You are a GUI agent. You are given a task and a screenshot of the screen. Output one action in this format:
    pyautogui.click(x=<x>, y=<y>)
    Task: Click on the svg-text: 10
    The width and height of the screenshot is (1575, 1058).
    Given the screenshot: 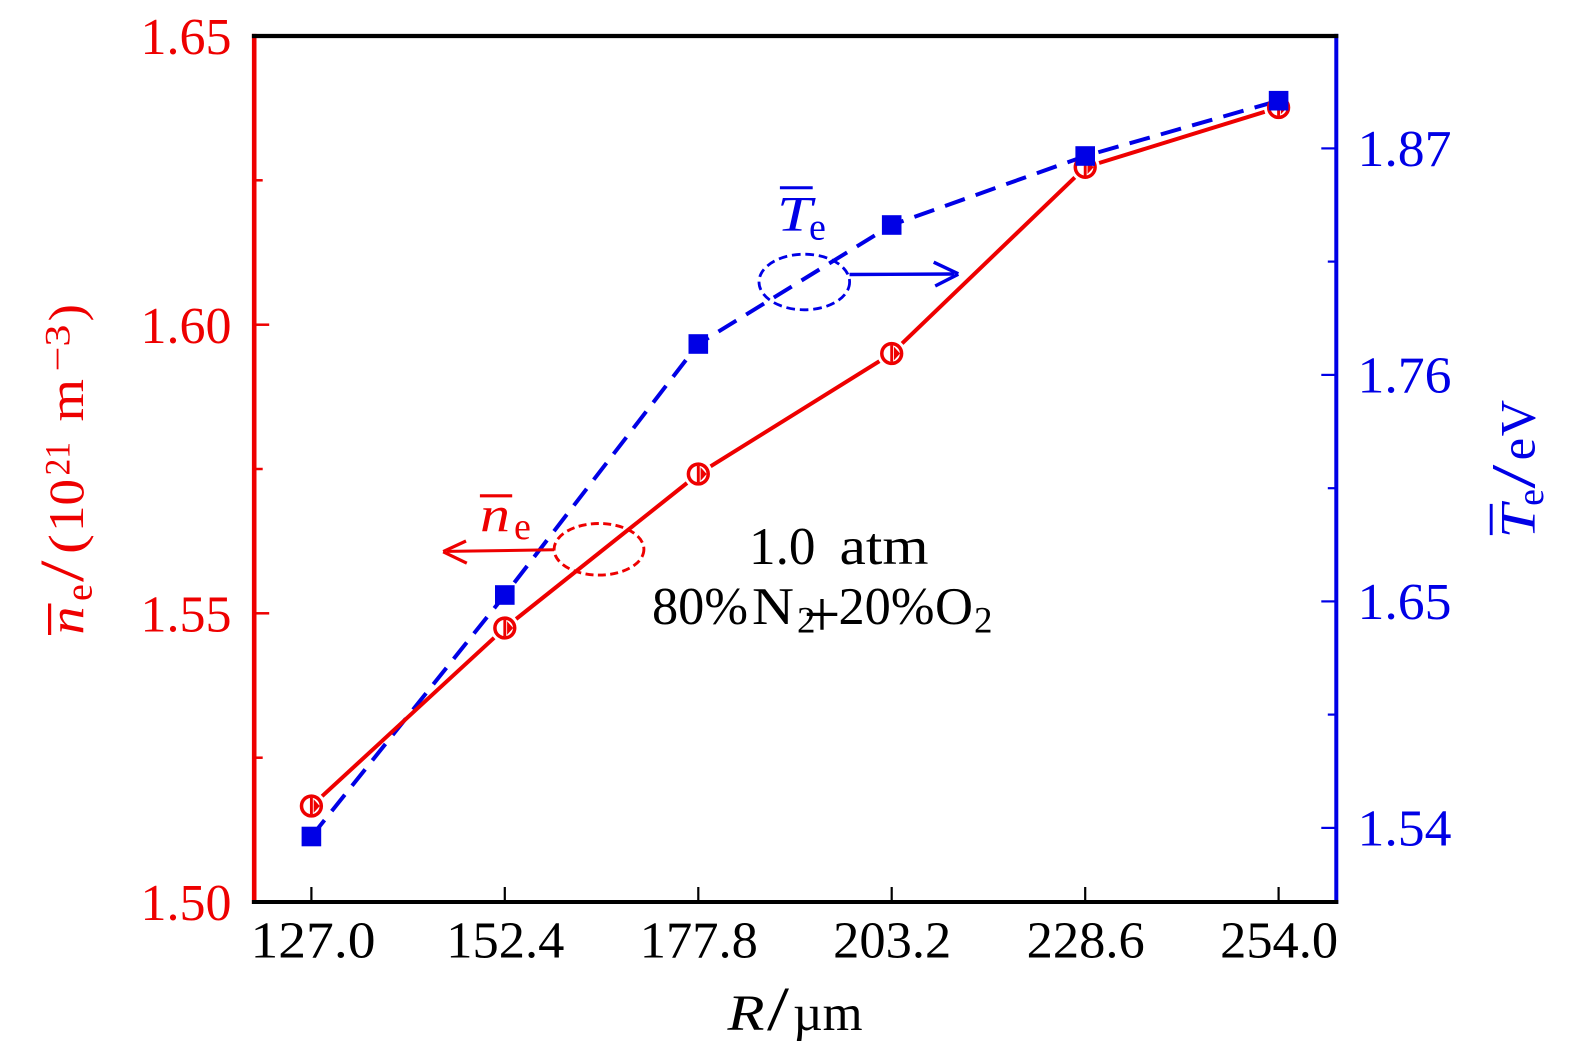 What is the action you would take?
    pyautogui.click(x=66, y=505)
    